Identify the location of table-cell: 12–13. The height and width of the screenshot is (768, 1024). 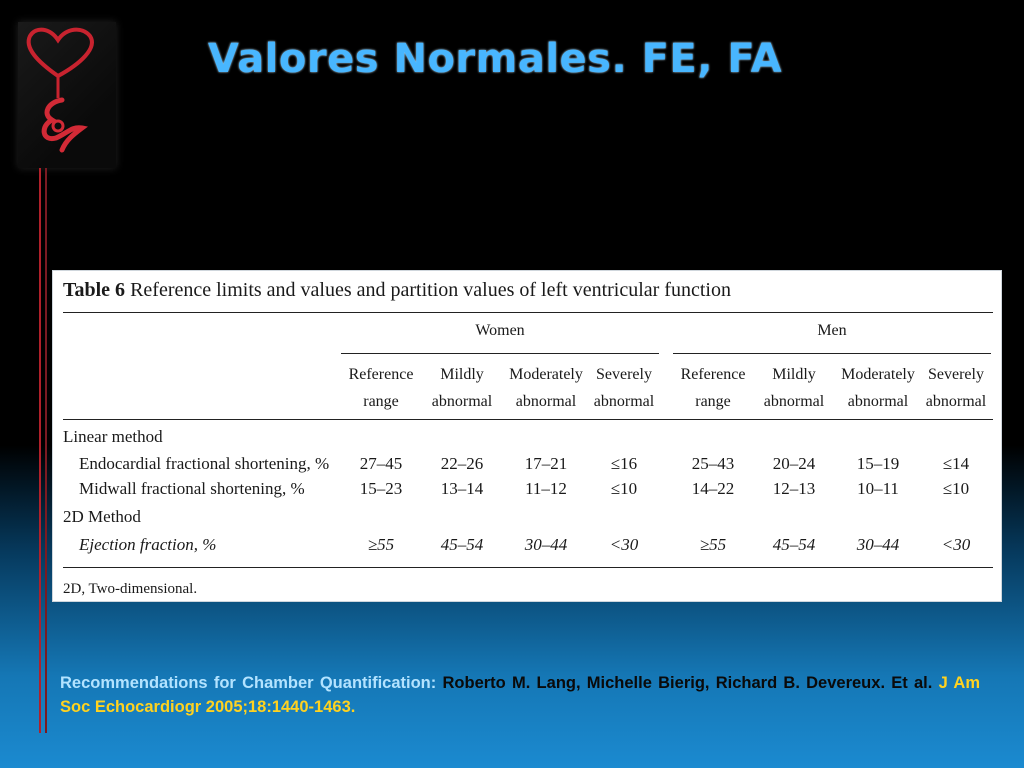
(794, 488).